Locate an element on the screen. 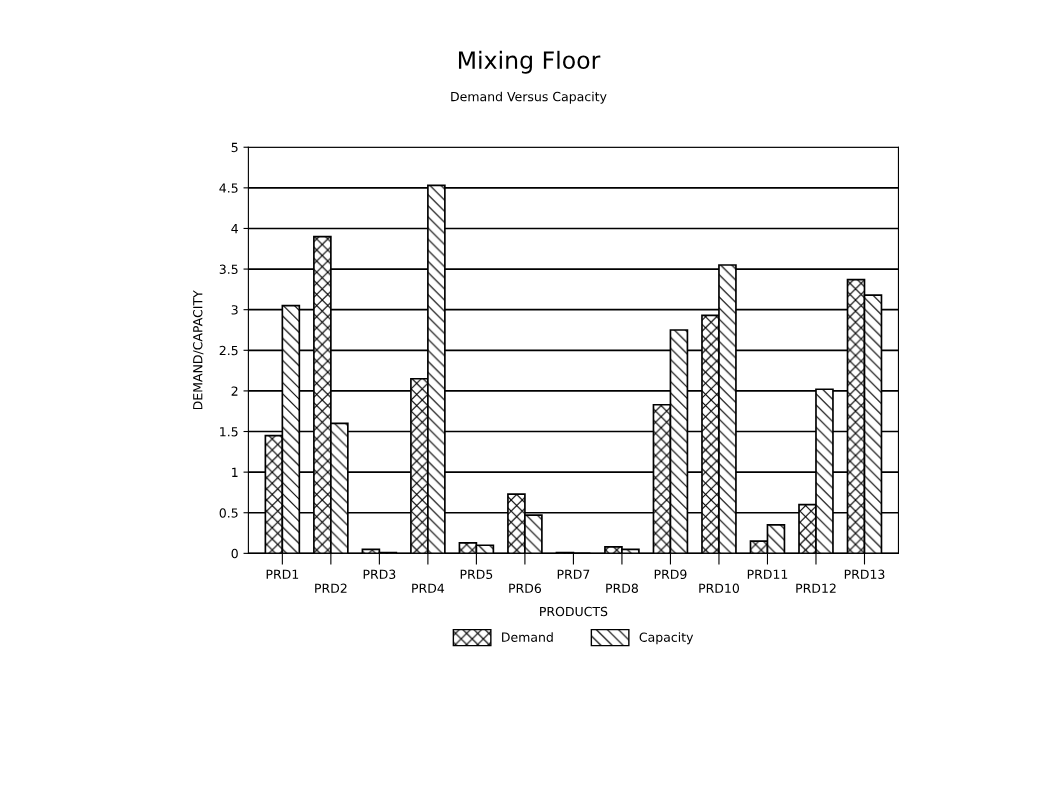 Image resolution: width=1057 pixels, height=809 pixels. x-tick-label: PRD7 is located at coordinates (573, 574).